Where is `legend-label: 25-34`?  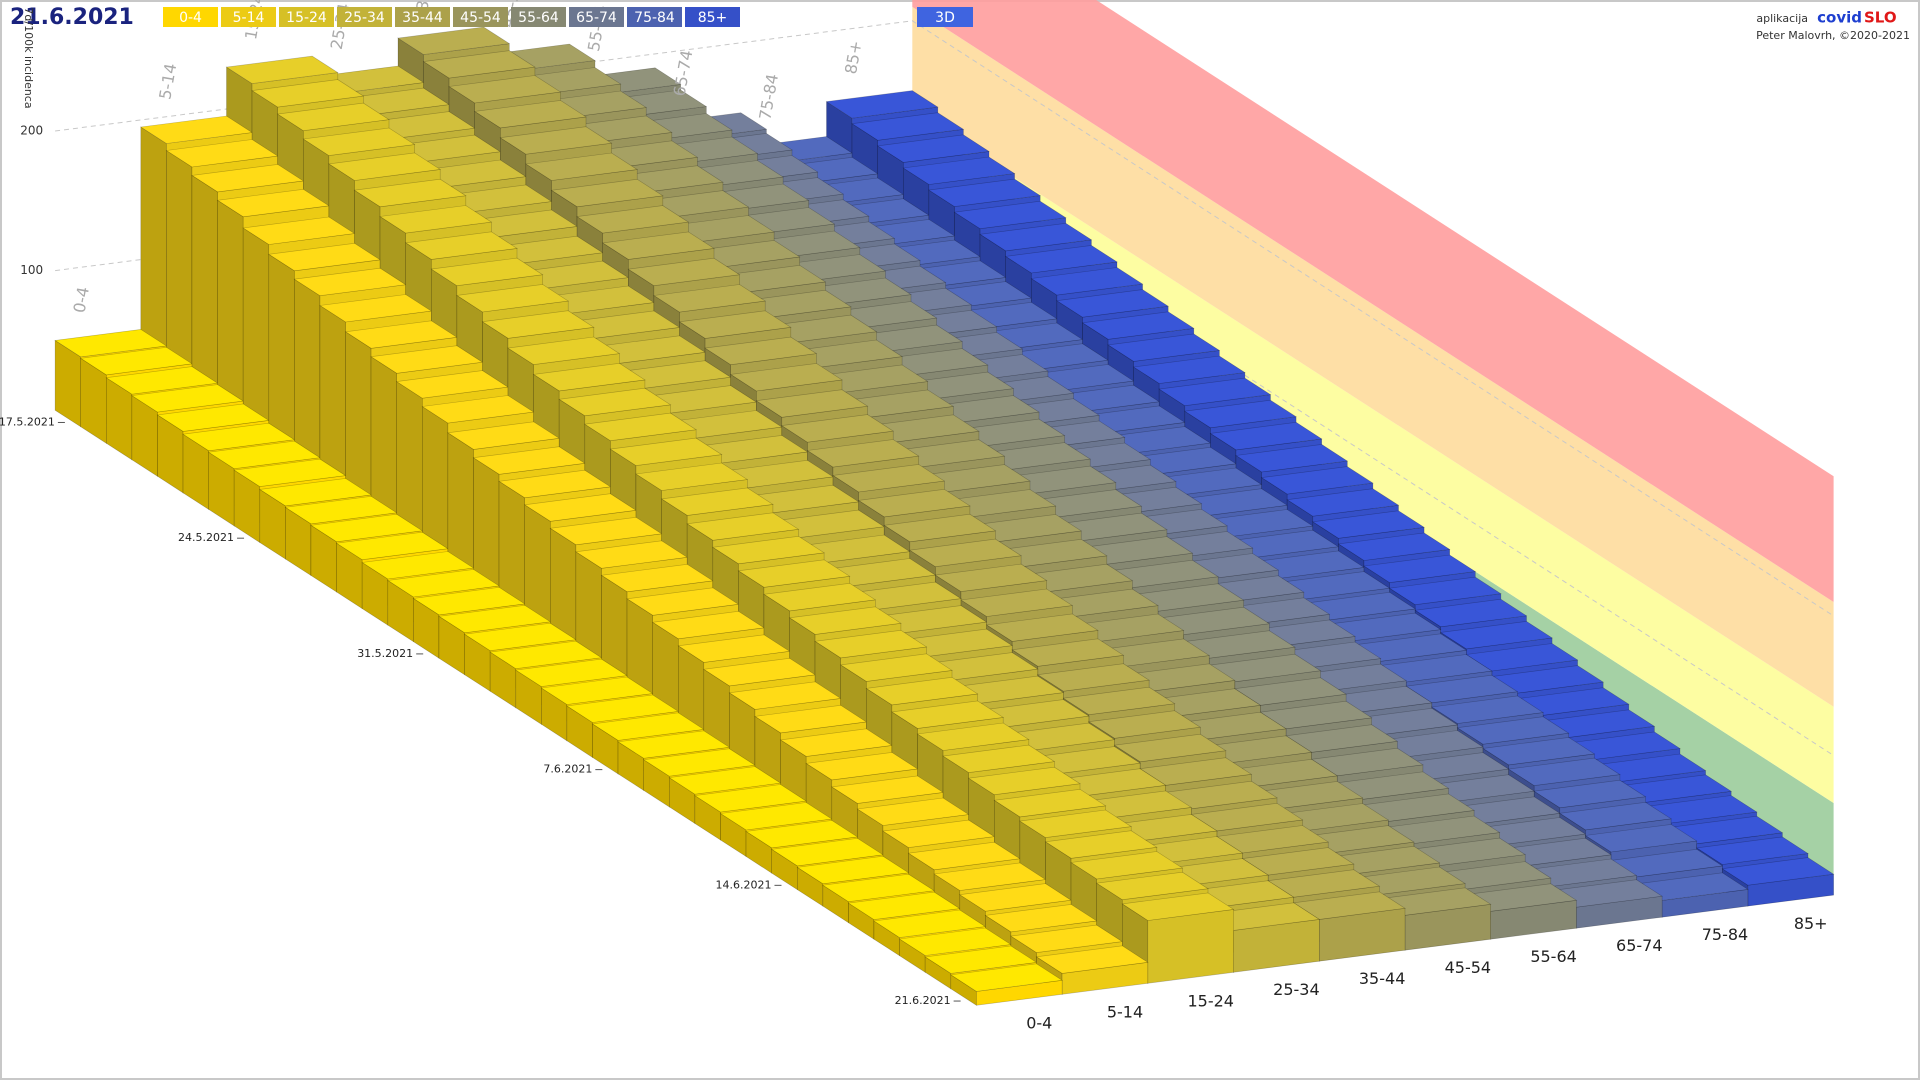
legend-label: 25-34 is located at coordinates (364, 18).